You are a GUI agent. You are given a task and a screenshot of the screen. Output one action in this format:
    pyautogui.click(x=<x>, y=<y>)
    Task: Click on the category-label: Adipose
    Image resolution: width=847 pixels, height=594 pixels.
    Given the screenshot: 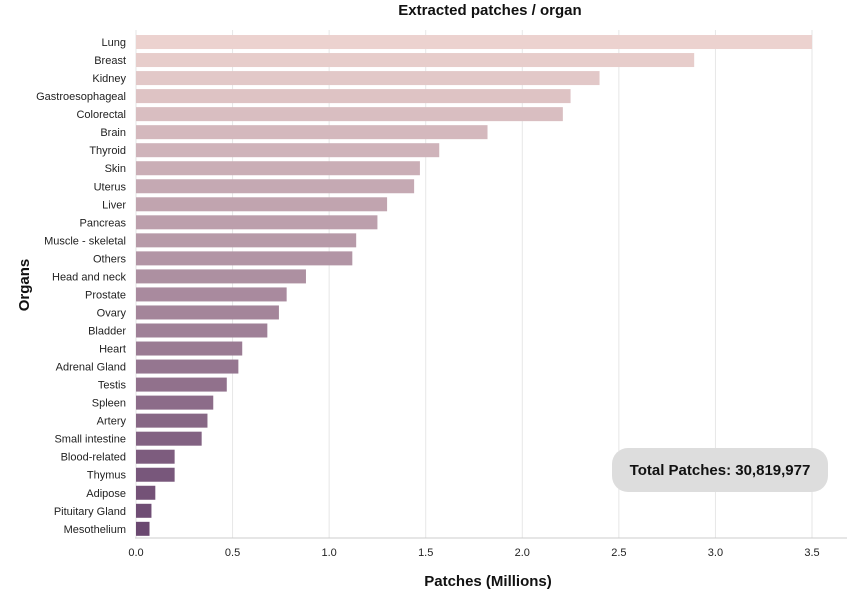 What is the action you would take?
    pyautogui.click(x=106, y=494)
    